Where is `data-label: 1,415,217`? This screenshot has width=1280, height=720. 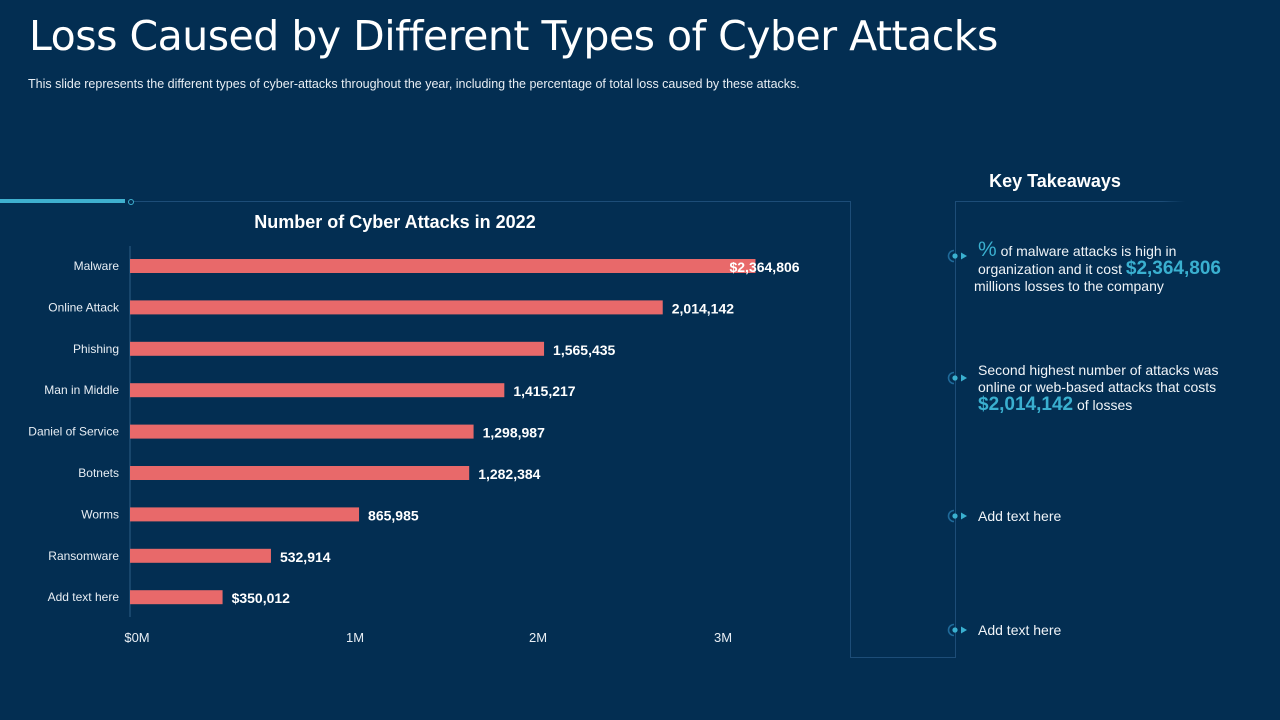 data-label: 1,415,217 is located at coordinates (544, 391).